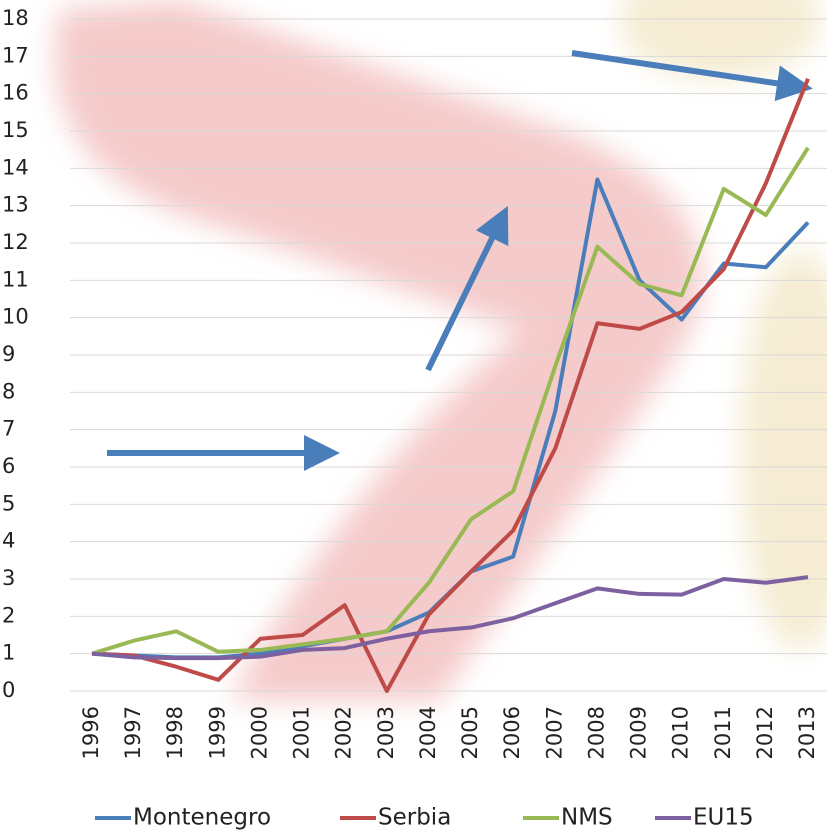 The image size is (827, 840). Describe the element at coordinates (175, 732) in the screenshot. I see `x-tick-label: 1998` at that location.